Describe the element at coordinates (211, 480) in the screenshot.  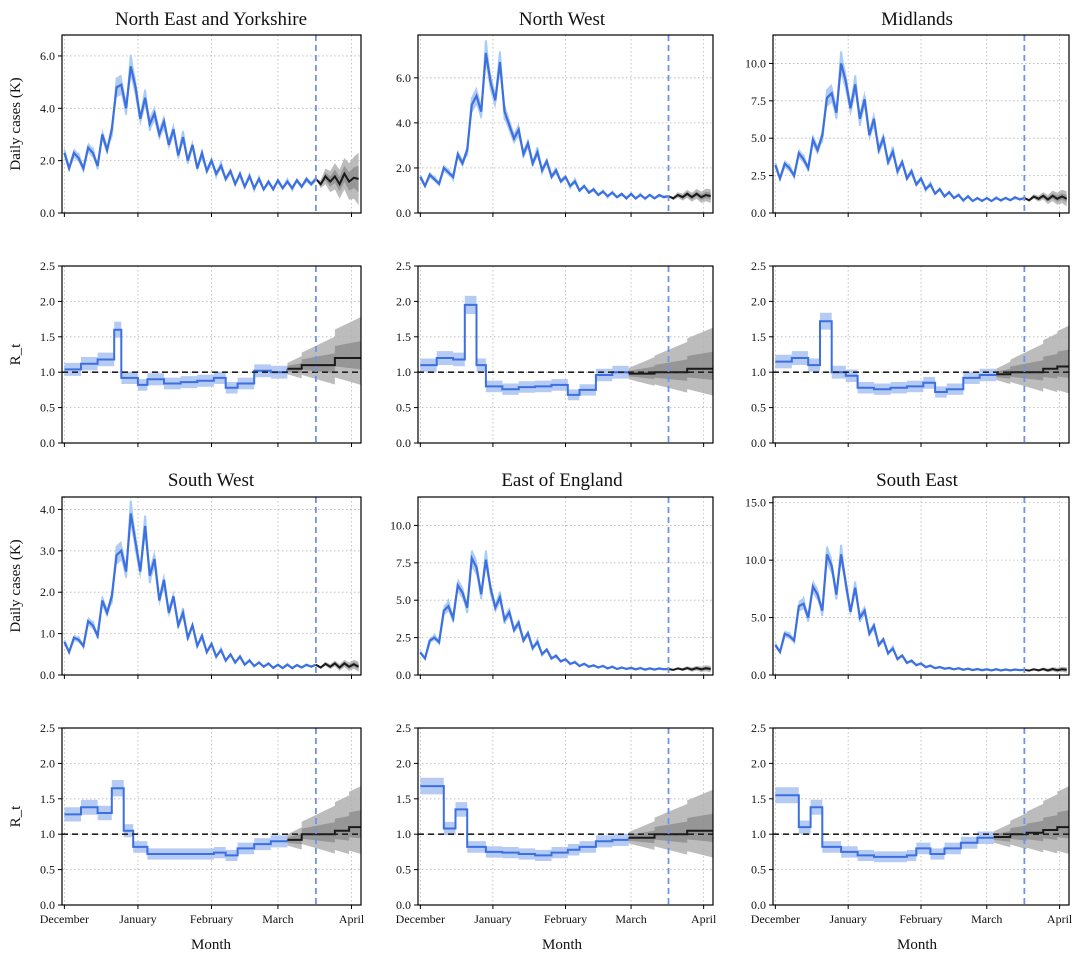
I see `title-south-west: South West` at that location.